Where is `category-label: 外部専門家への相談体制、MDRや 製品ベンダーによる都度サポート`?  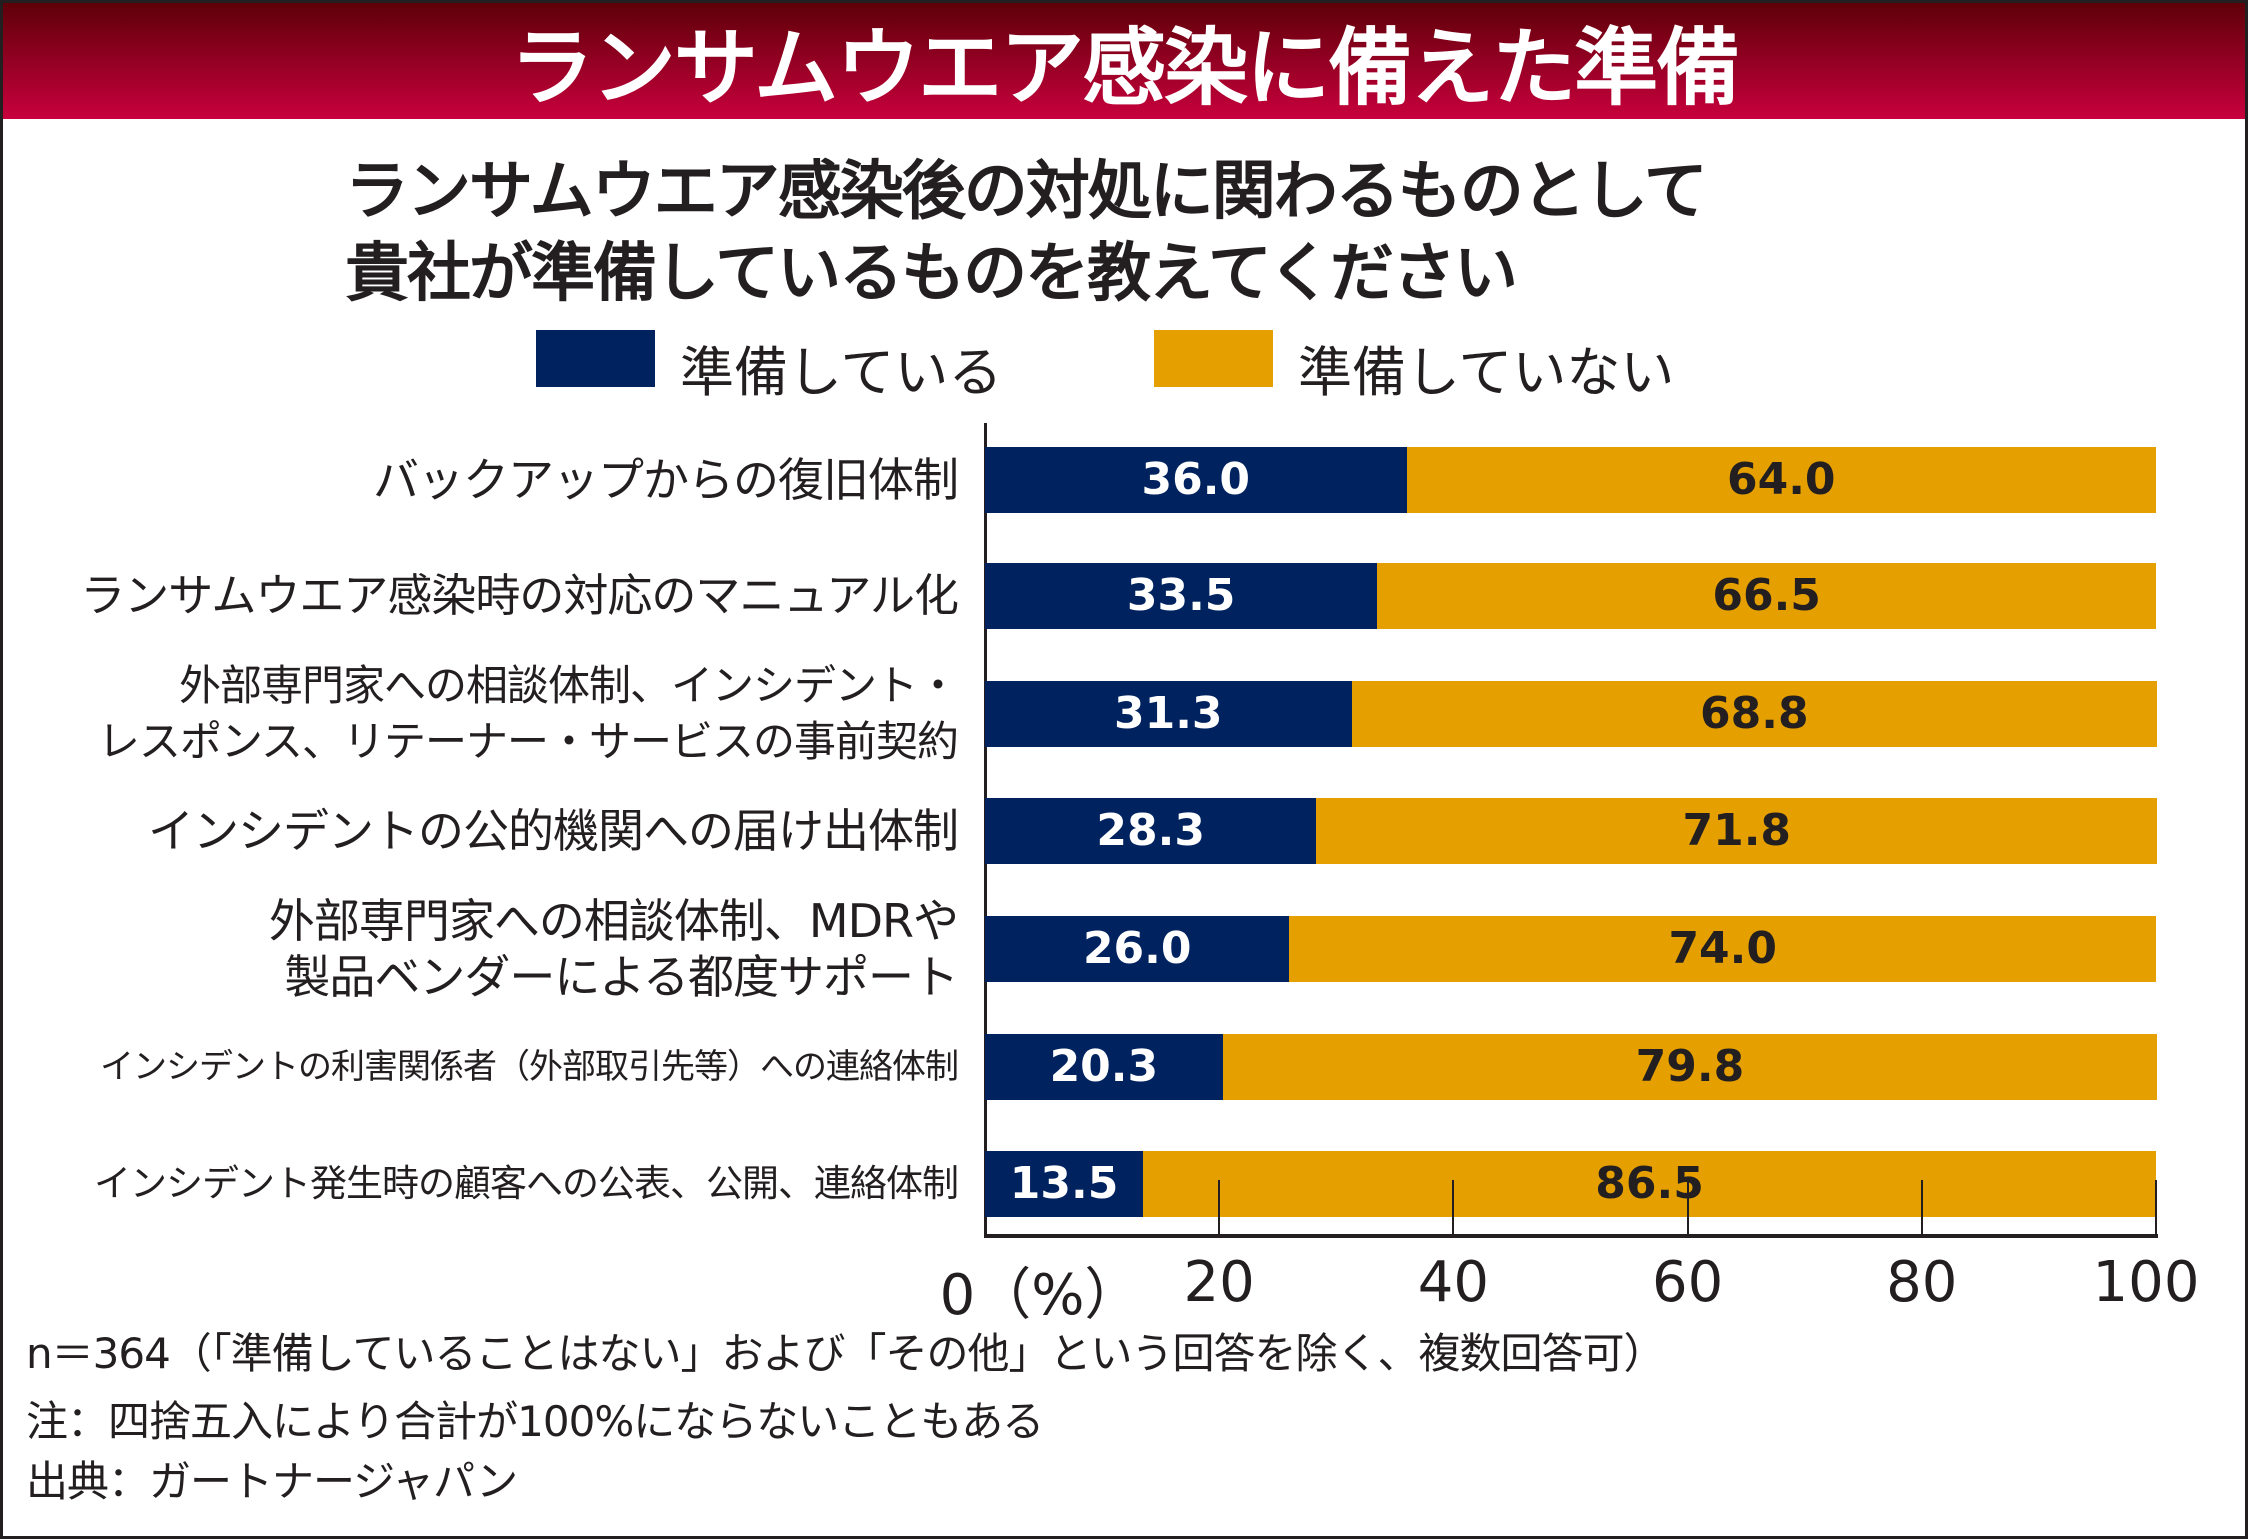 category-label: 外部専門家への相談体制、MDRや 製品ベンダーによる都度サポート is located at coordinates (613, 949).